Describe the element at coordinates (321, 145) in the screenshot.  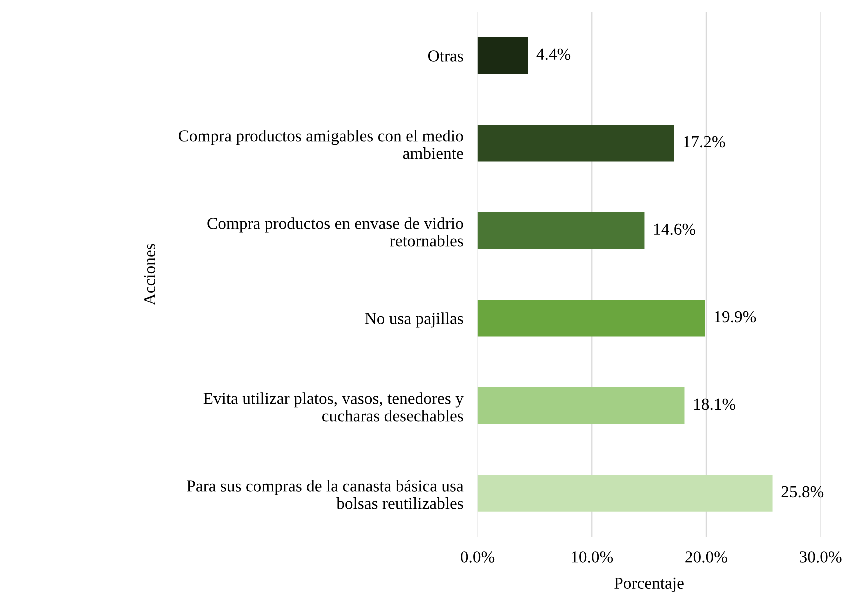
I see `y-tick-label: Compra productos amigables con el medio ambiente` at that location.